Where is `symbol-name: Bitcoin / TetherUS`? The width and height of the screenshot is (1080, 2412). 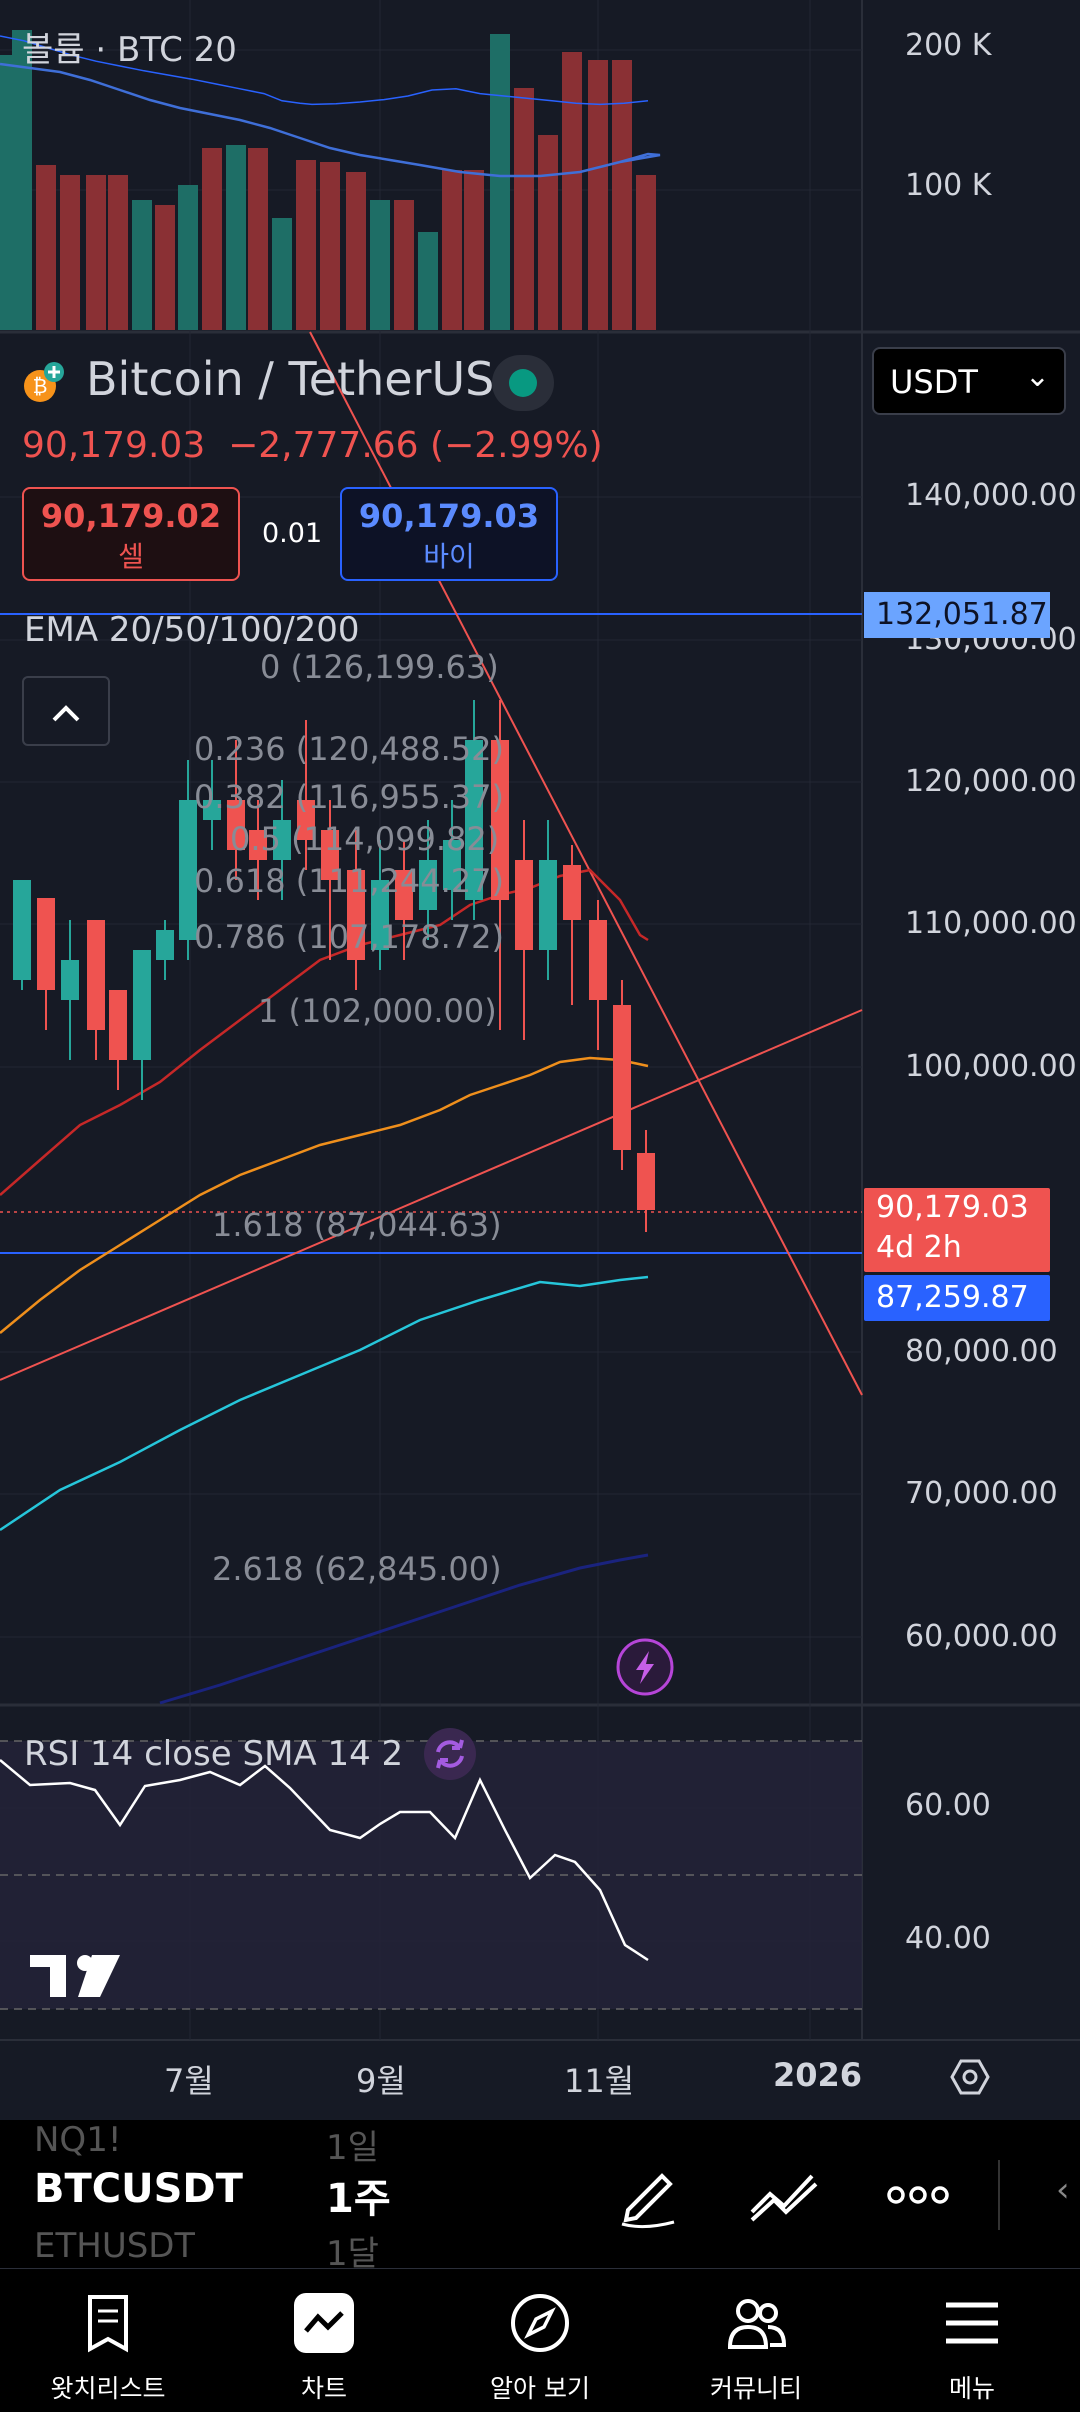 symbol-name: Bitcoin / TetherUS is located at coordinates (290, 379).